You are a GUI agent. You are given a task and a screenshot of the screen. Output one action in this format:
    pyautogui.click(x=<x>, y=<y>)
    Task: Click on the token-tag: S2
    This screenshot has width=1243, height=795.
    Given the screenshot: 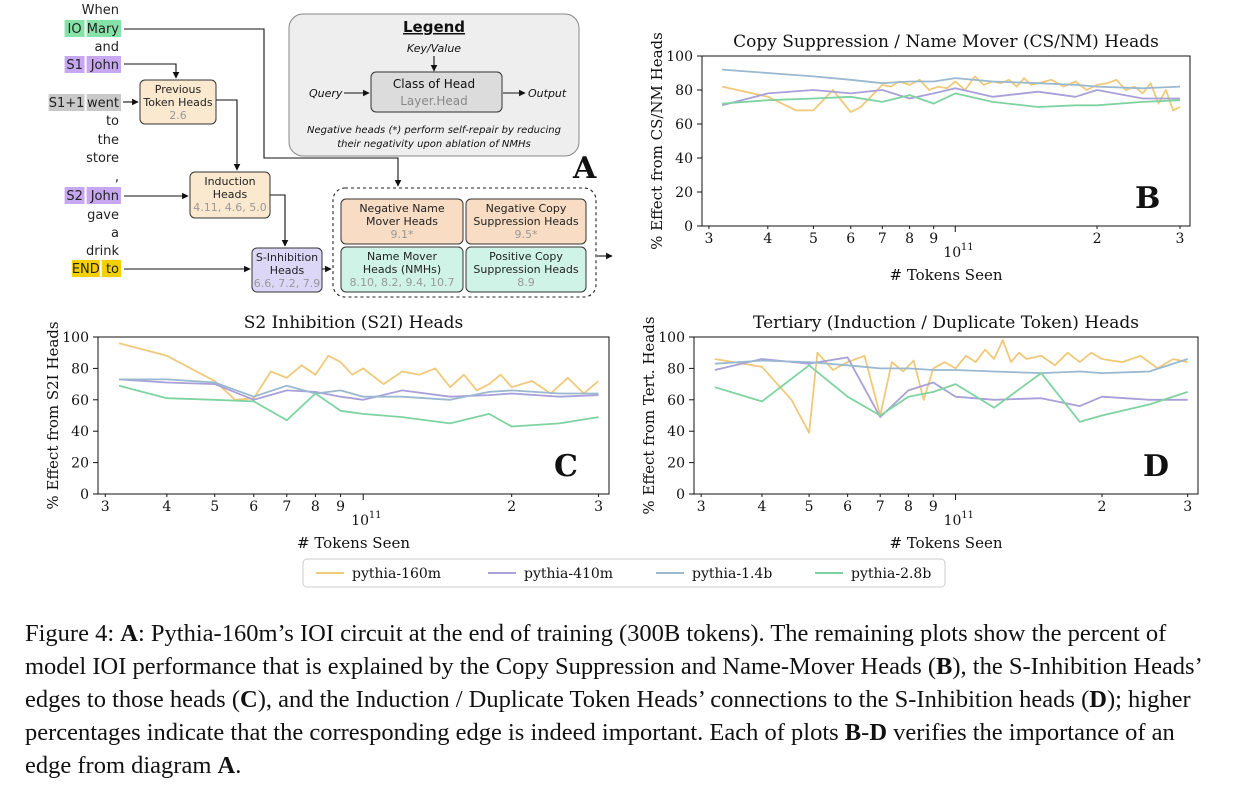 What is the action you would take?
    pyautogui.click(x=74, y=196)
    